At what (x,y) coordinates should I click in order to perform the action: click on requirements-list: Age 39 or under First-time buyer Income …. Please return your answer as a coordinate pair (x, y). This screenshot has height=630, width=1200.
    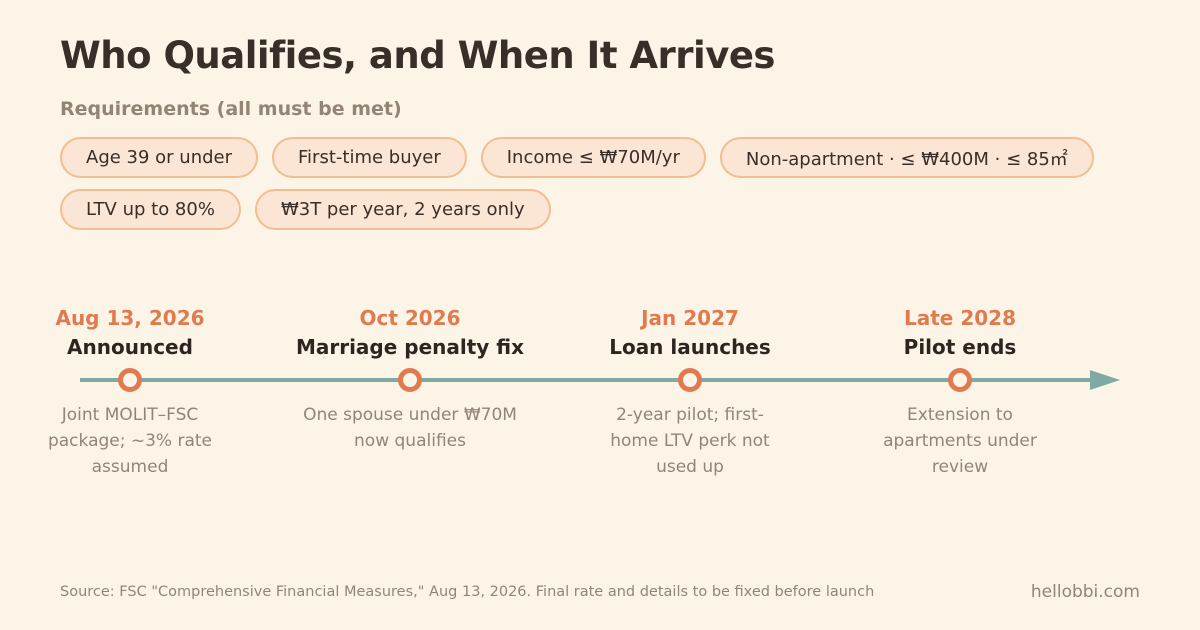
    Looking at the image, I should click on (590, 183).